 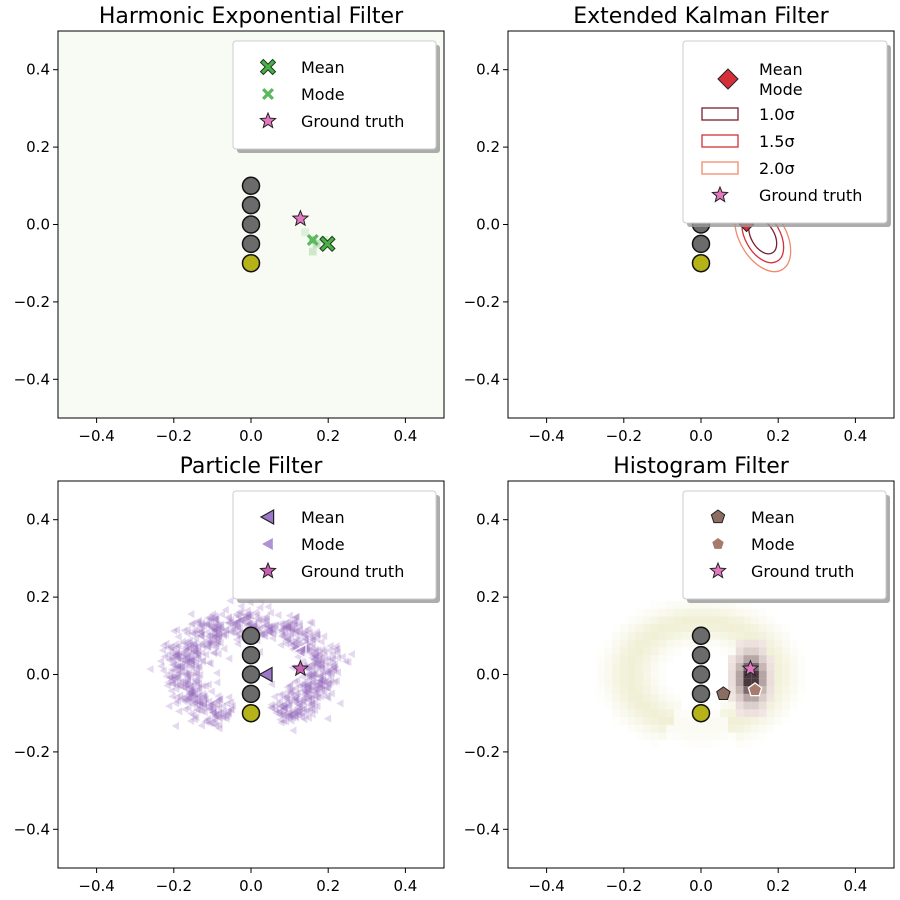 I want to click on x-tick-label: 0.0, so click(x=701, y=886).